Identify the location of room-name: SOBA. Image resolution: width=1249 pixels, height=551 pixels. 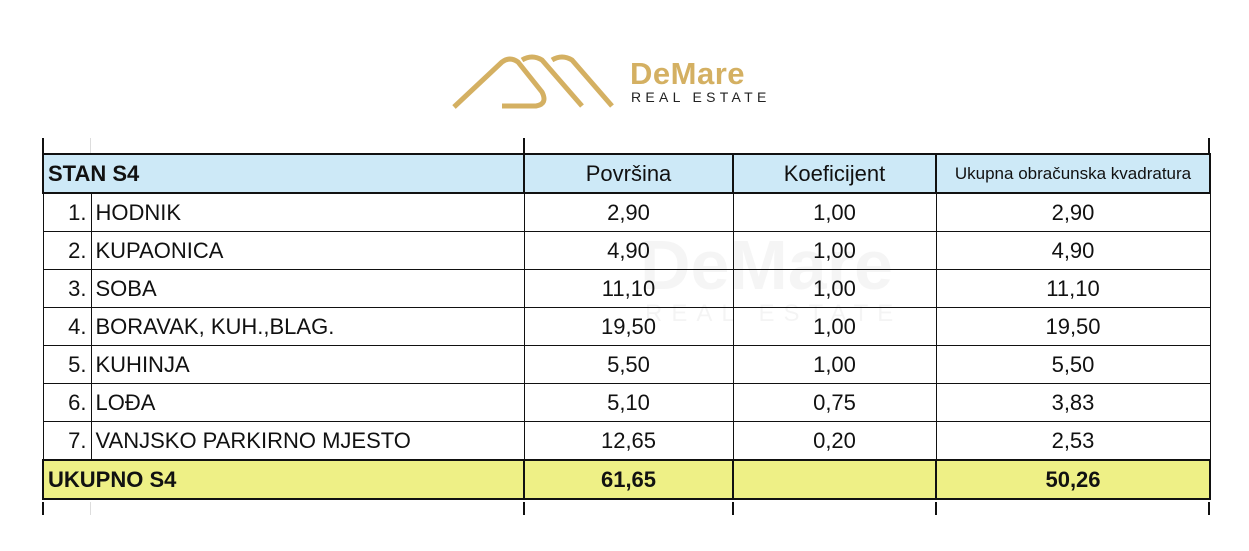
(307, 288).